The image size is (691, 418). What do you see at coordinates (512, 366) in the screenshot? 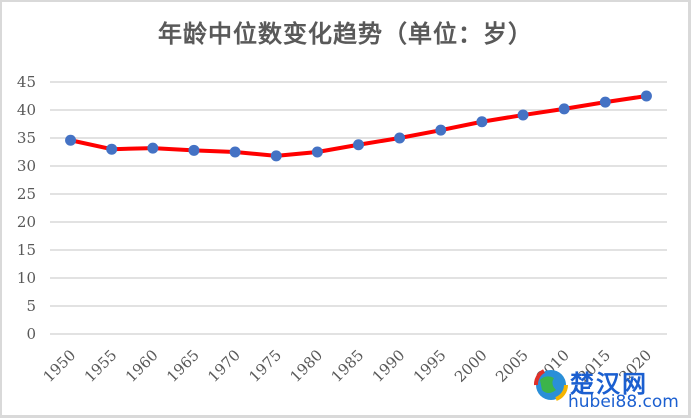
I see `x-tick-label: 2005` at bounding box center [512, 366].